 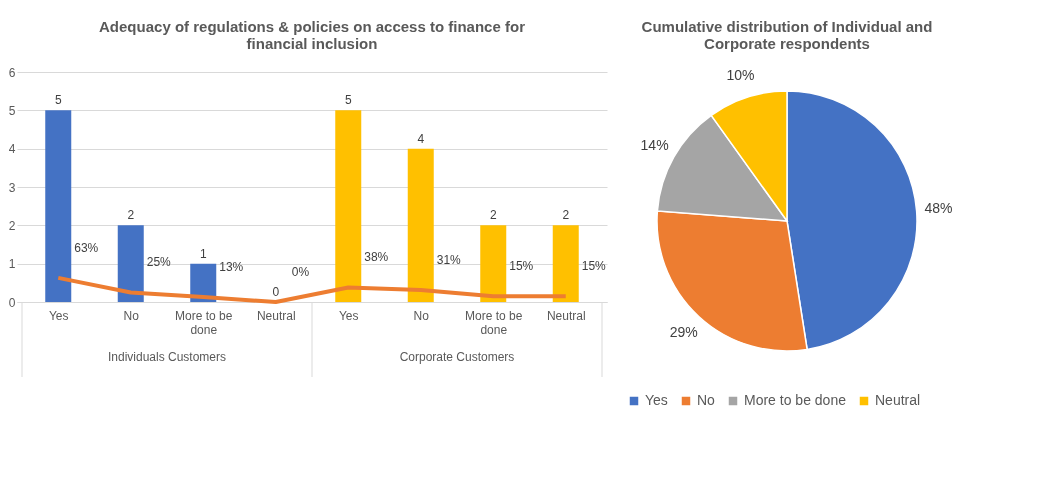 What do you see at coordinates (656, 400) in the screenshot?
I see `legend-label: Yes` at bounding box center [656, 400].